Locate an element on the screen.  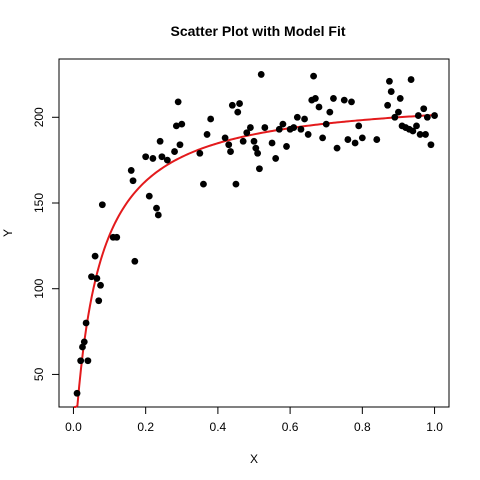
x-axis-label: X is located at coordinates (254, 459).